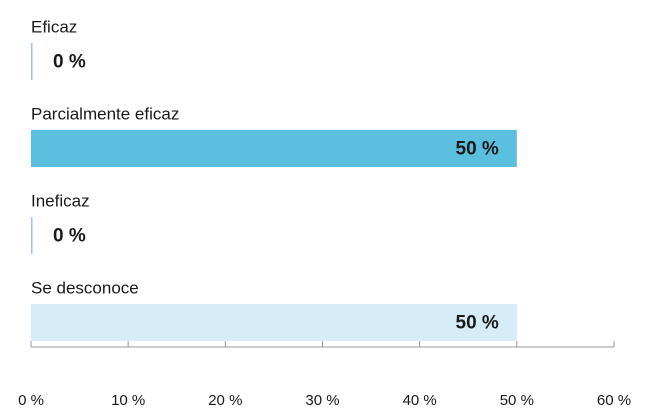  Describe the element at coordinates (614, 400) in the screenshot. I see `x-tick-label: 60 %` at that location.